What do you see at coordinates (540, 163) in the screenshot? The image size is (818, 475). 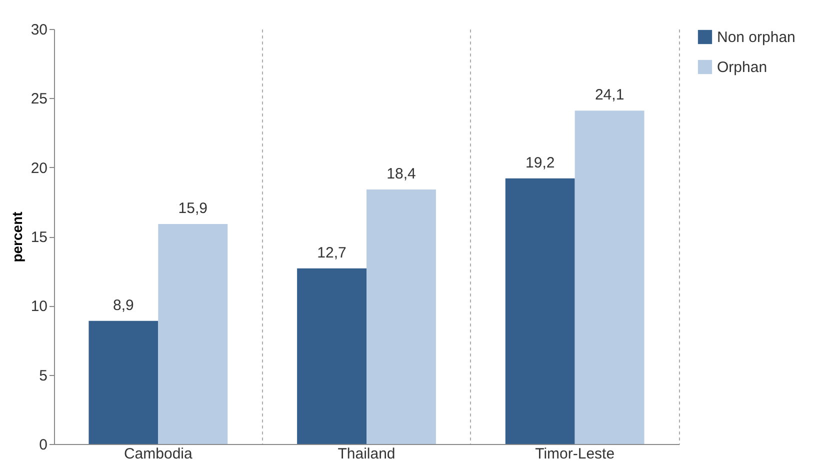 I see `data-label: 19,2` at bounding box center [540, 163].